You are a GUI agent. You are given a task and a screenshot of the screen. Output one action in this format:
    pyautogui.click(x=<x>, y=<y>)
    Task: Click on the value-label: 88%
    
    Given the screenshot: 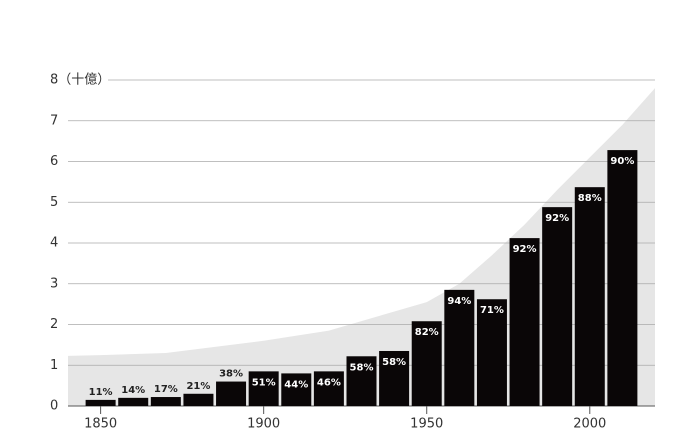 What is the action you would take?
    pyautogui.click(x=590, y=198)
    